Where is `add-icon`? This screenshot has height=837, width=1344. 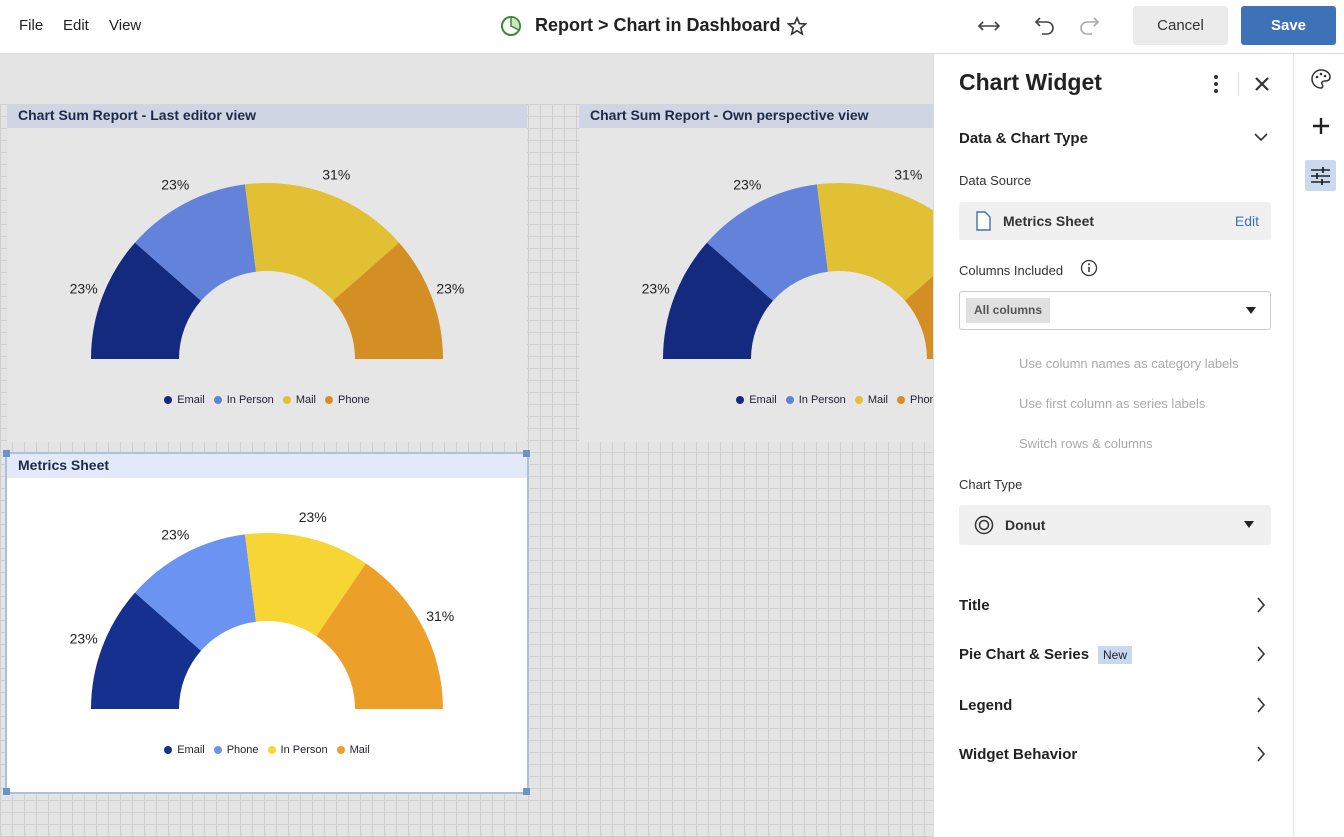
add-icon is located at coordinates (1321, 126).